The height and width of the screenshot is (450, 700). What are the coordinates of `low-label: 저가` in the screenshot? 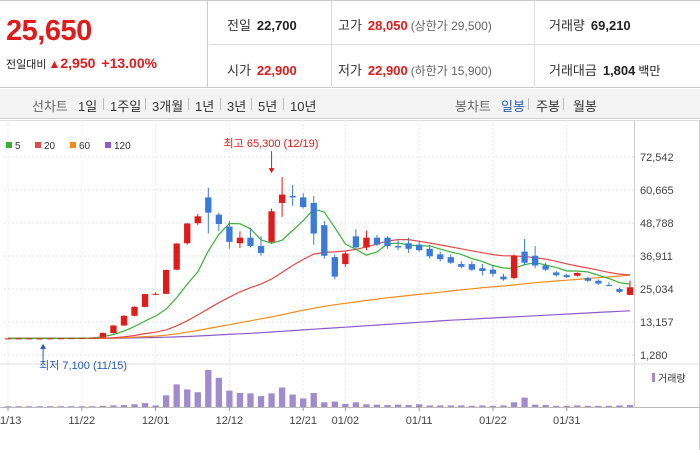 It's located at (350, 70).